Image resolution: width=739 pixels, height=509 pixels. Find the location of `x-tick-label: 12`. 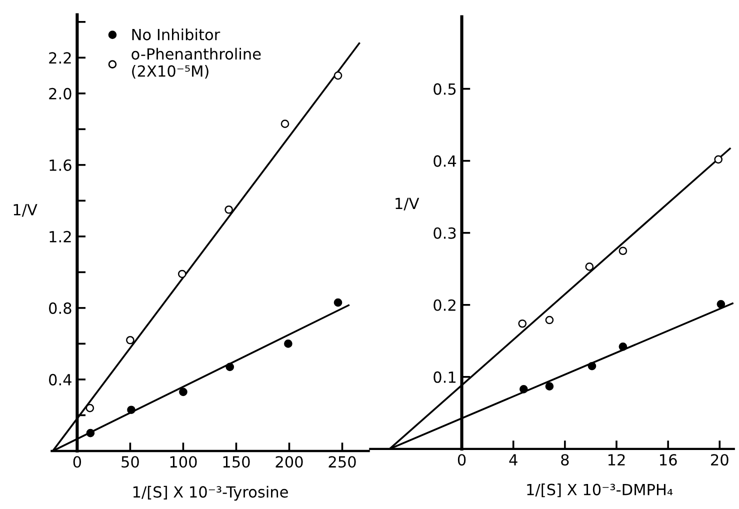

x-tick-label: 12 is located at coordinates (616, 460).